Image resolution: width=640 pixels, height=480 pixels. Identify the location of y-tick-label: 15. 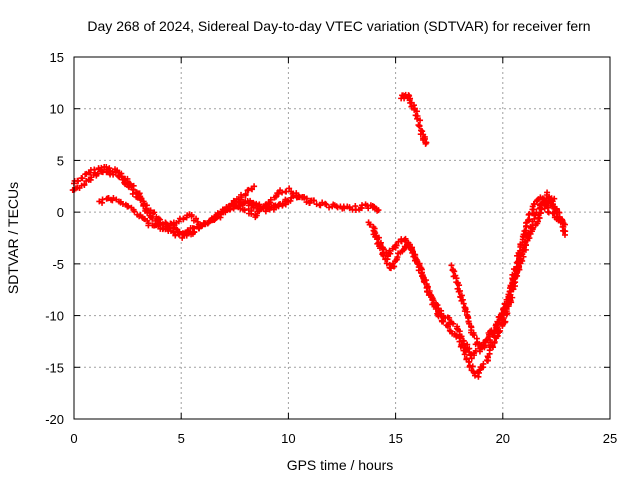
(57, 57).